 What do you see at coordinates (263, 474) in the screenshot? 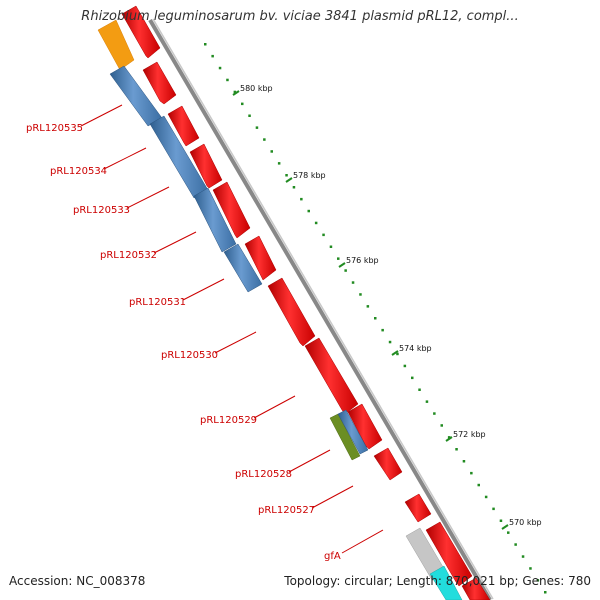
I see `gene-label: pRL120528` at bounding box center [263, 474].